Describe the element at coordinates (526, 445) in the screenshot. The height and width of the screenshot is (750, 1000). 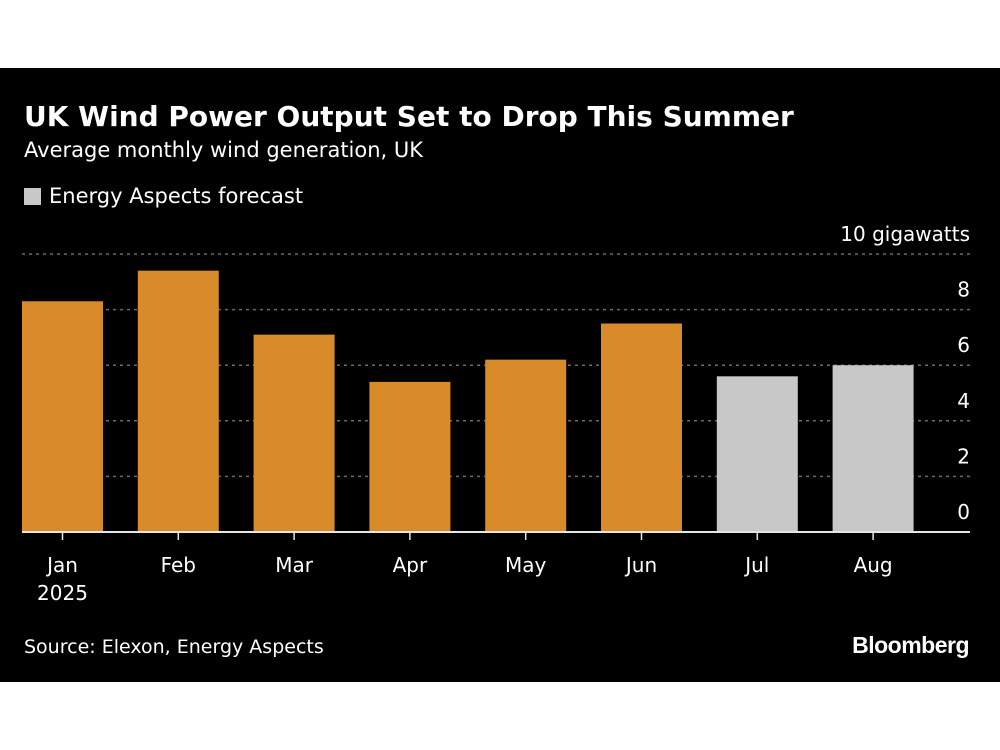
I see `bar-may` at that location.